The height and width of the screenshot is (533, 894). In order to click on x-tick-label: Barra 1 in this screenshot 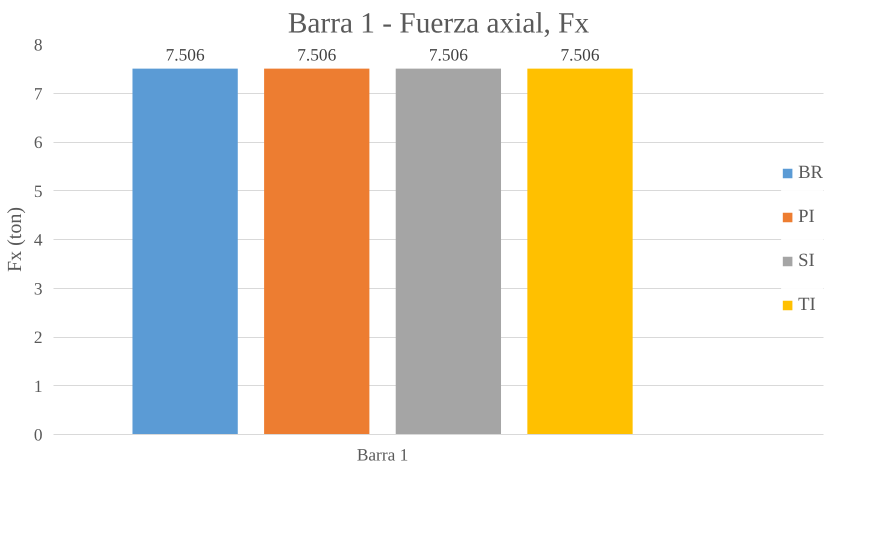, I will do `click(382, 455)`.